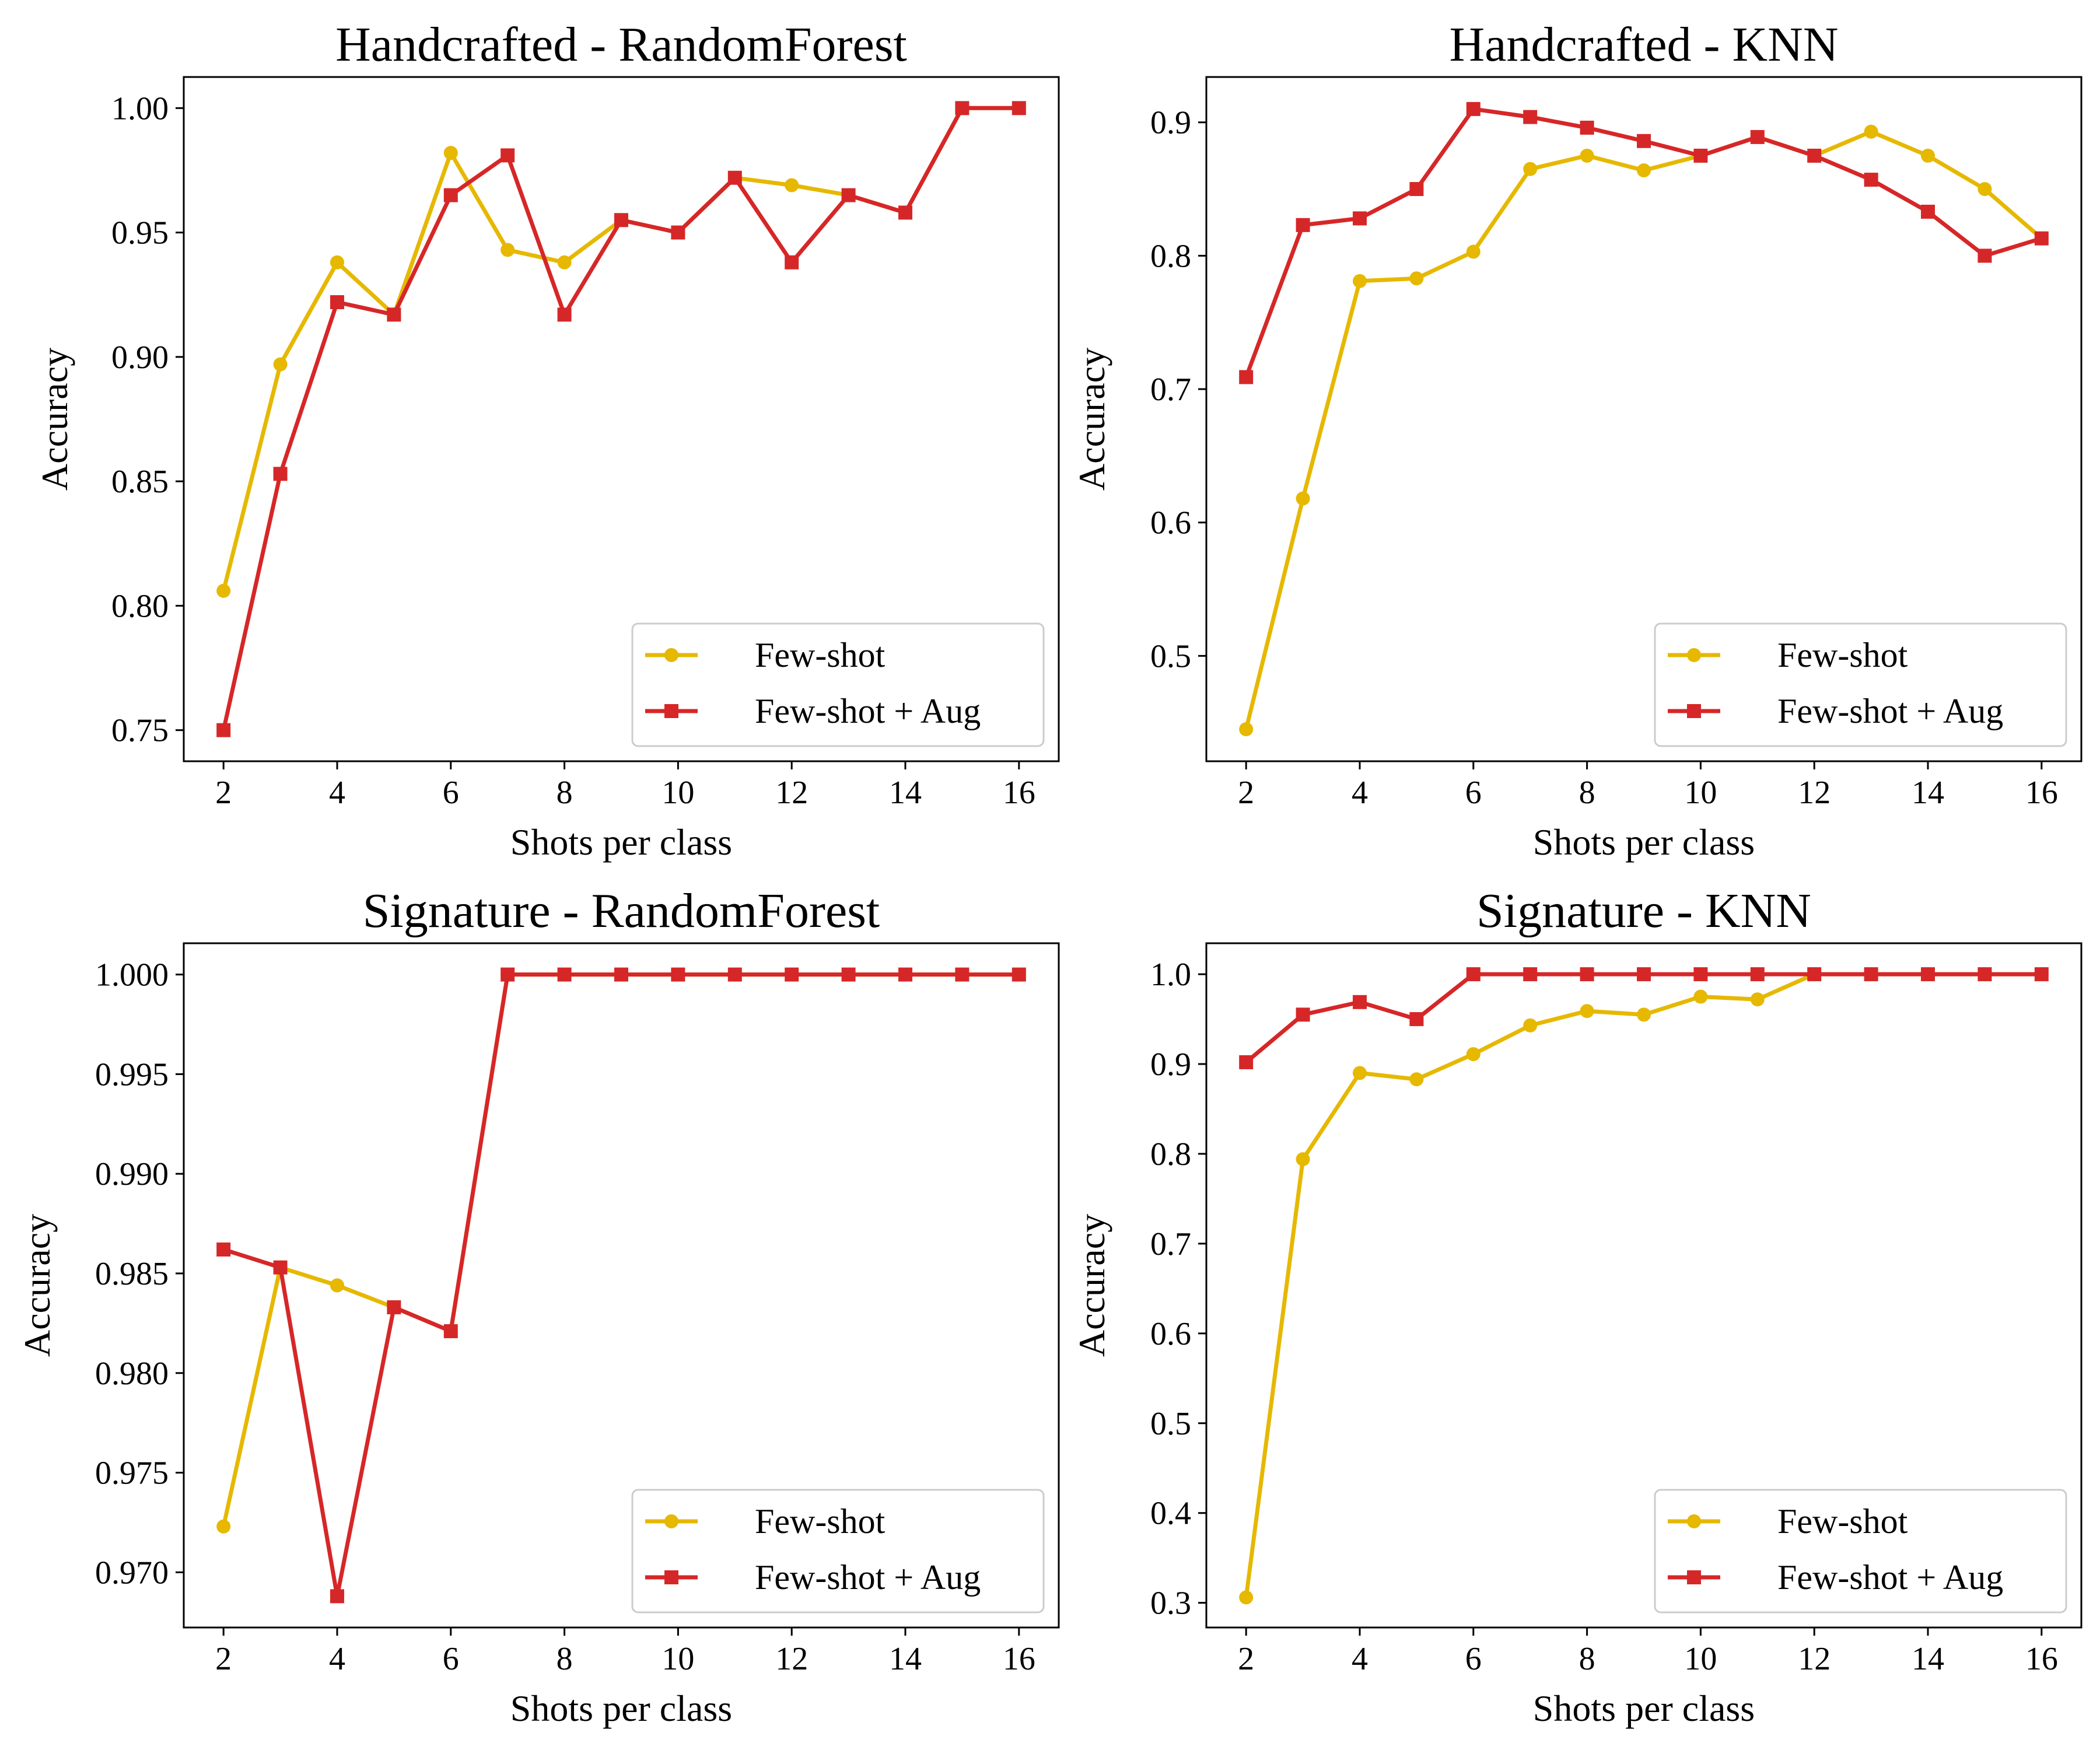 This screenshot has width=2100, height=1750. Describe the element at coordinates (132, 1274) in the screenshot. I see `y-tick-label: 0.985` at that location.